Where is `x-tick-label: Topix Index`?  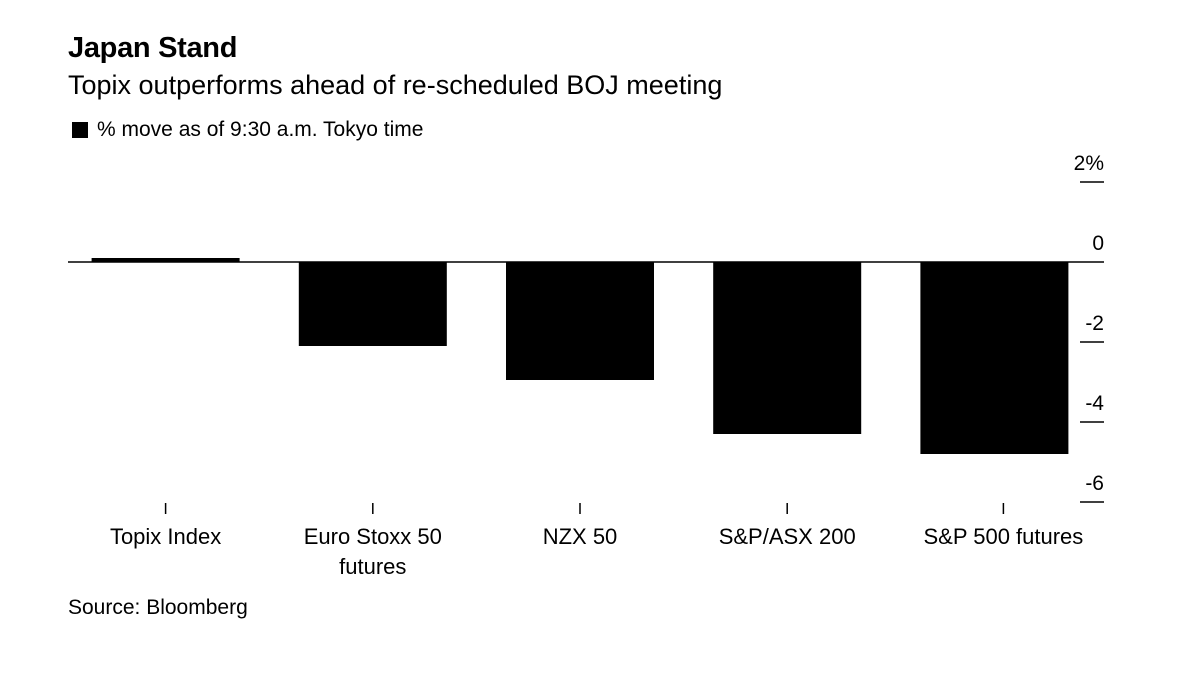 x-tick-label: Topix Index is located at coordinates (165, 536).